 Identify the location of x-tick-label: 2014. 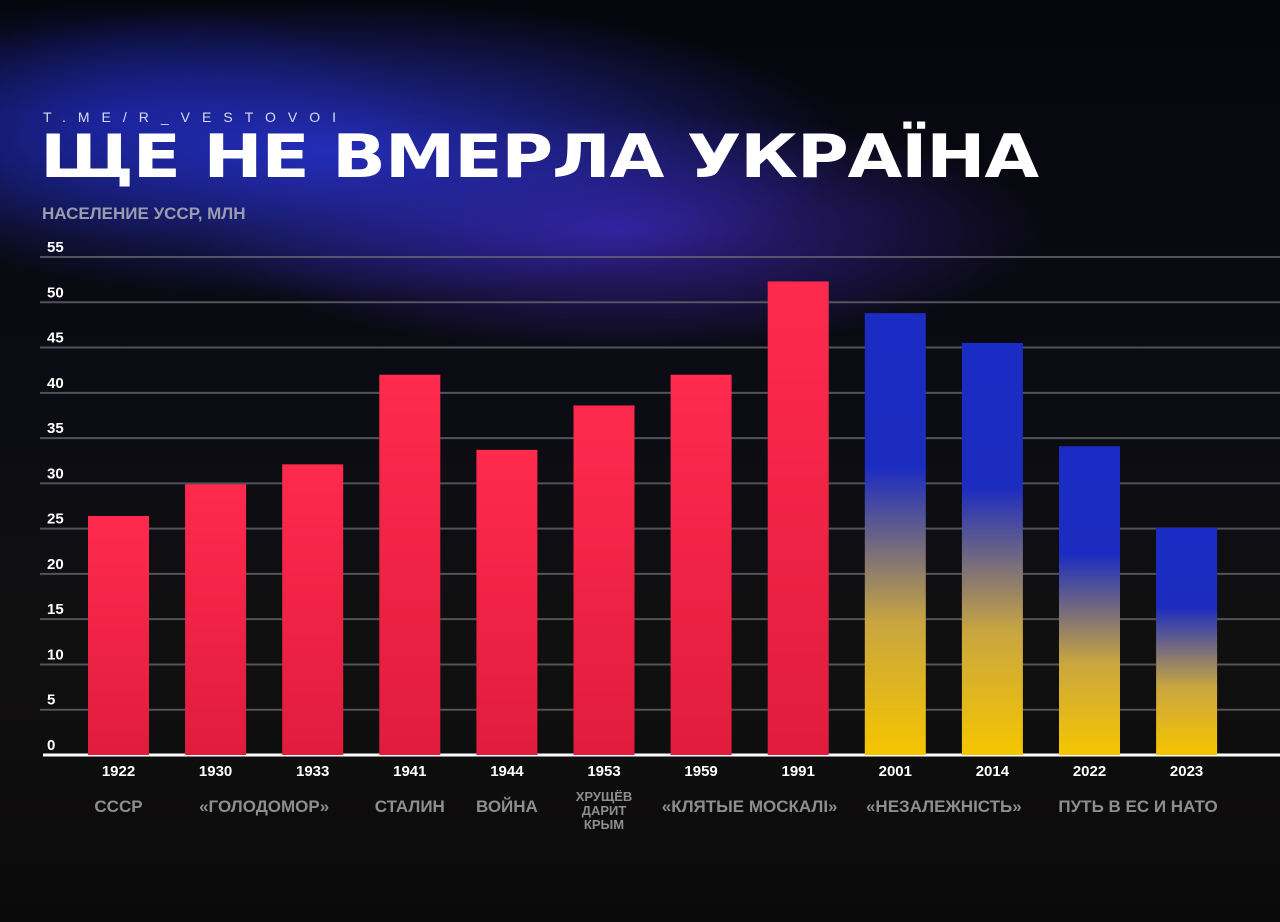
(993, 771).